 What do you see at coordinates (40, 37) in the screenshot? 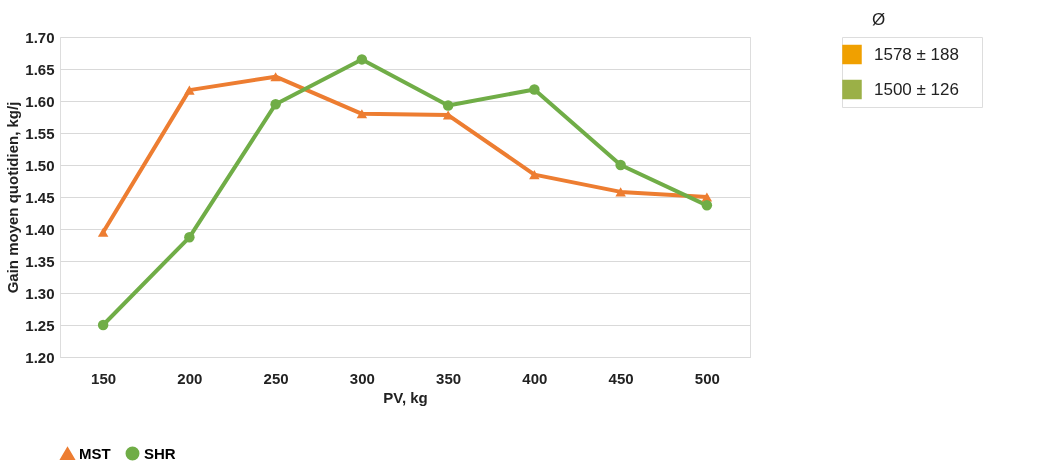
I see `y-tick-label: 1.70` at bounding box center [40, 37].